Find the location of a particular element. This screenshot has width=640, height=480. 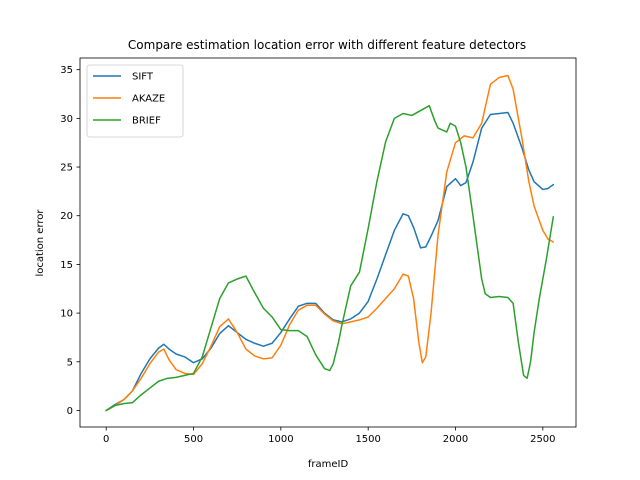

y-tick-label: 15 is located at coordinates (66, 265).